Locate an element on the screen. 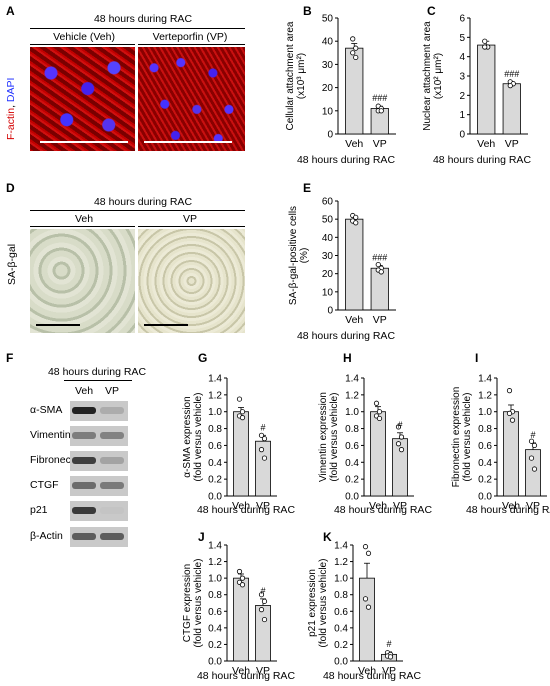  panel-f-header-line is located at coordinates (98, 380).